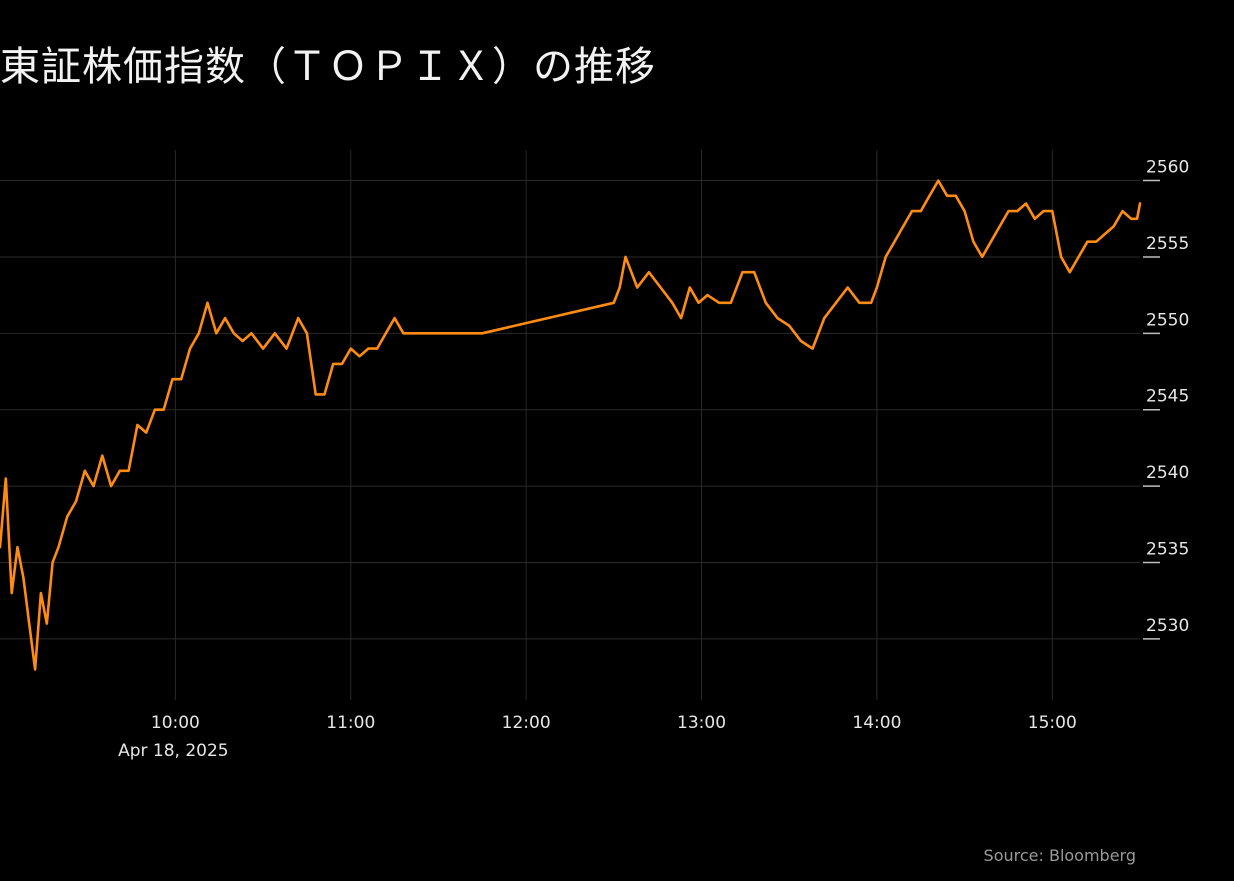  I want to click on y-axis-ticks: 2530 2535 2540 2545 2550 2555 2560, so click(1166, 399).